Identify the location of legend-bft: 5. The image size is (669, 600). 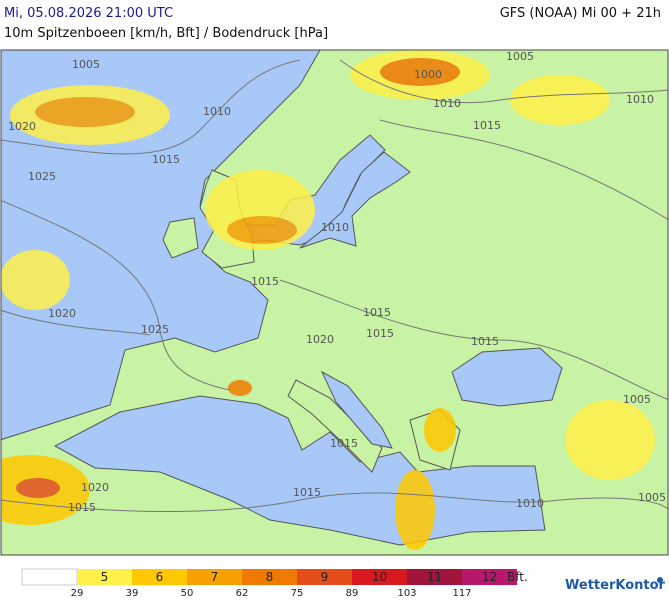
(105, 577).